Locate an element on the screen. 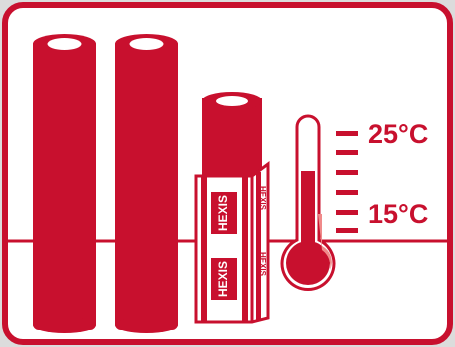 Image resolution: width=455 pixels, height=347 pixels. thermometer-scale is located at coordinates (347, 182).